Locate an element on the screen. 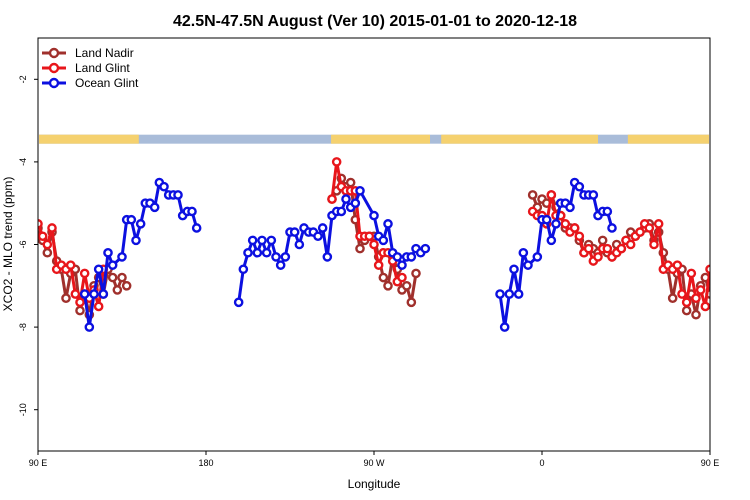 The width and height of the screenshot is (750, 500). x-tick-label: 180 is located at coordinates (205, 463).